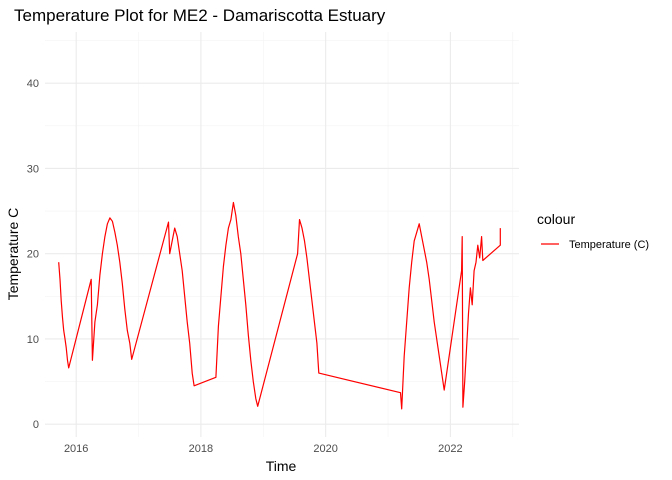  What do you see at coordinates (593, 231) in the screenshot?
I see `legend: colour Temperature (C)` at bounding box center [593, 231].